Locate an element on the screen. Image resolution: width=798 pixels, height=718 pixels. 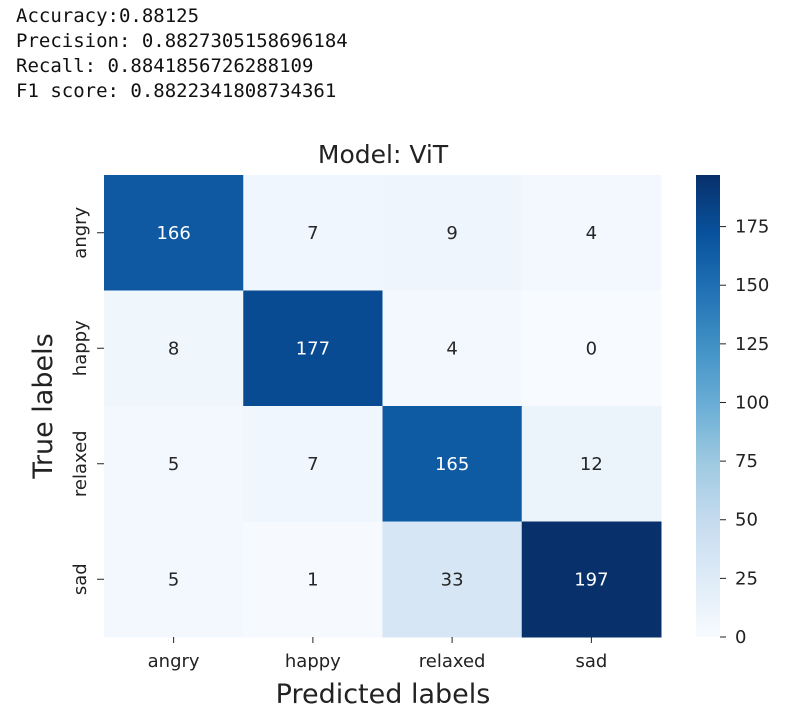
x-tick-label: sad is located at coordinates (591, 661).